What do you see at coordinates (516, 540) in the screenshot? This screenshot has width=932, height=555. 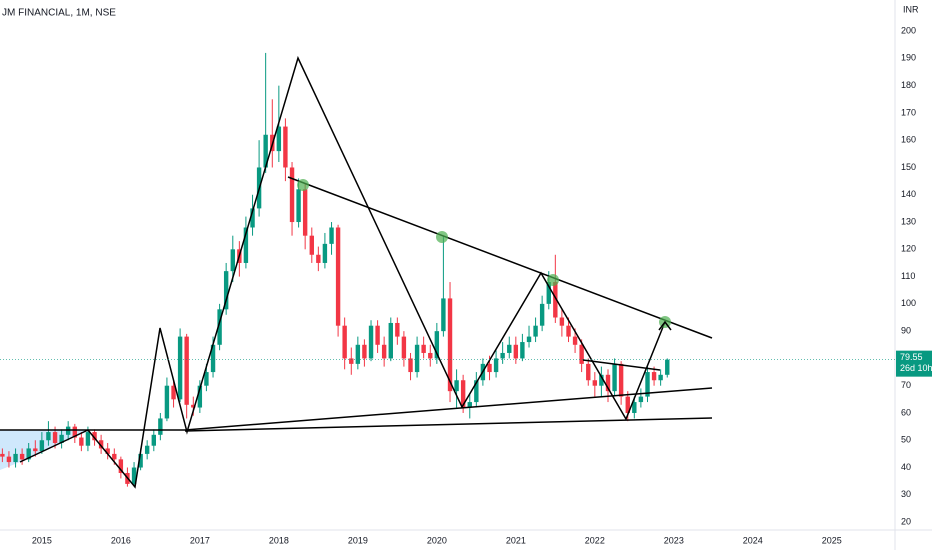 I see `x-tick-label: 2021` at bounding box center [516, 540].